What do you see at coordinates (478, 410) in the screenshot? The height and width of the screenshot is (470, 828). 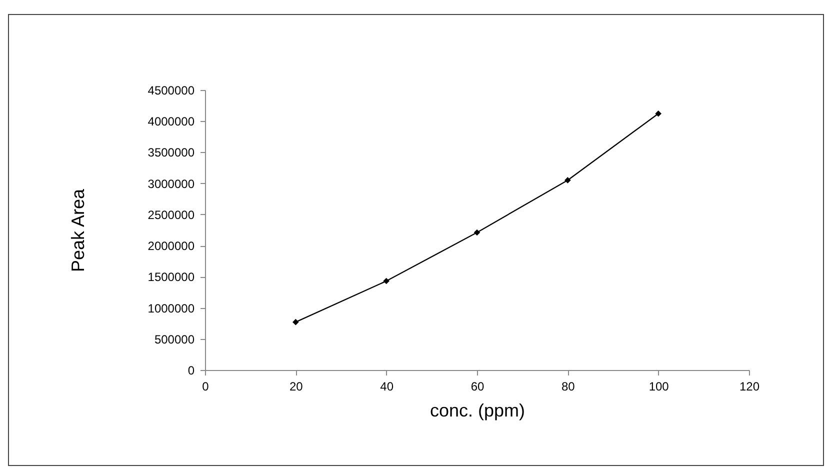 I see `x-axis-title: conc. (ppm)` at bounding box center [478, 410].